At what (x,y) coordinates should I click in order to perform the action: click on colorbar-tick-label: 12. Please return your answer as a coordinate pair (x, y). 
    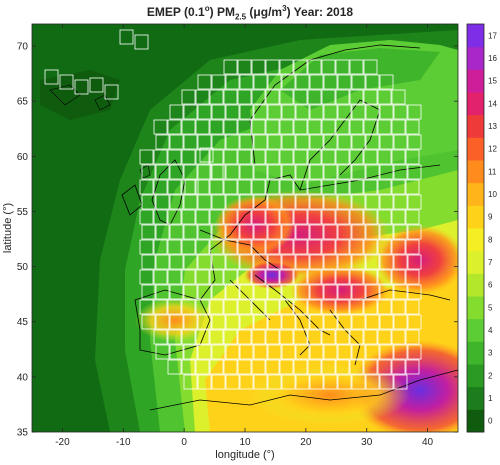
    Looking at the image, I should click on (492, 149).